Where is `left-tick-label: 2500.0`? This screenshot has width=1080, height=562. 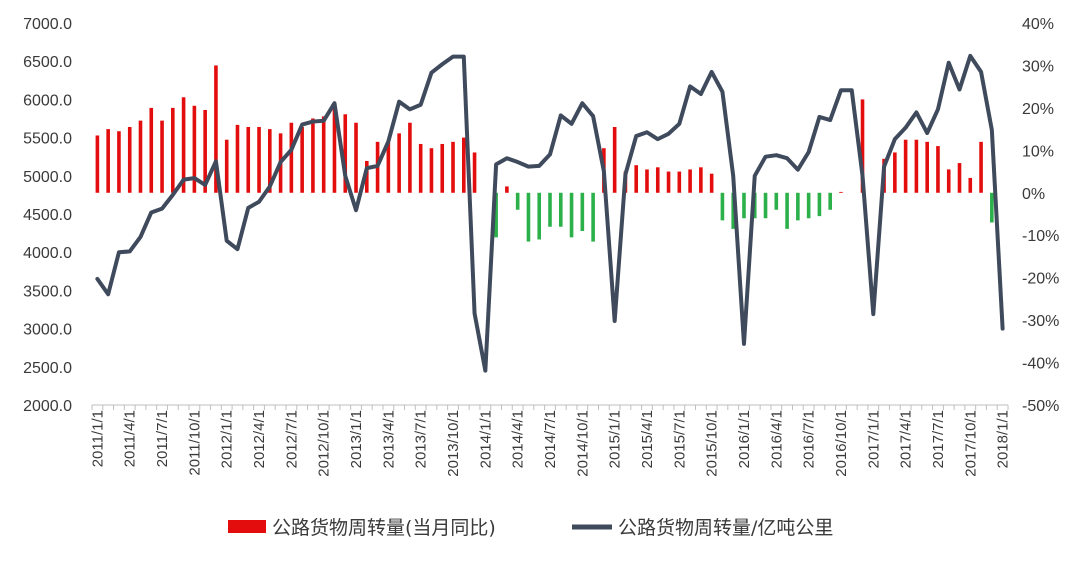
left-tick-label: 2500.0 is located at coordinates (47, 368).